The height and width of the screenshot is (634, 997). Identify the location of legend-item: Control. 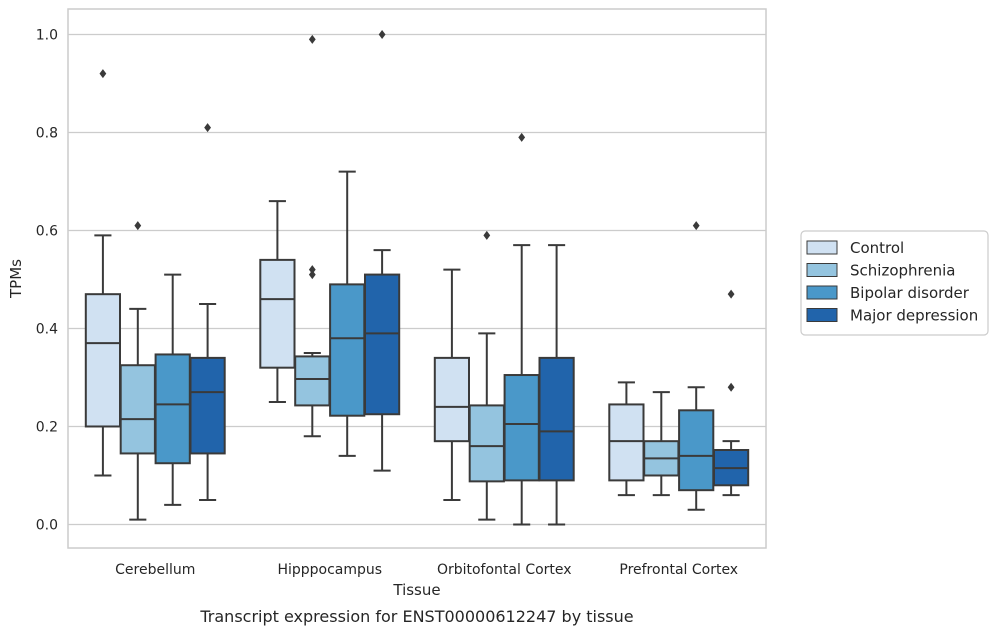
(855, 248).